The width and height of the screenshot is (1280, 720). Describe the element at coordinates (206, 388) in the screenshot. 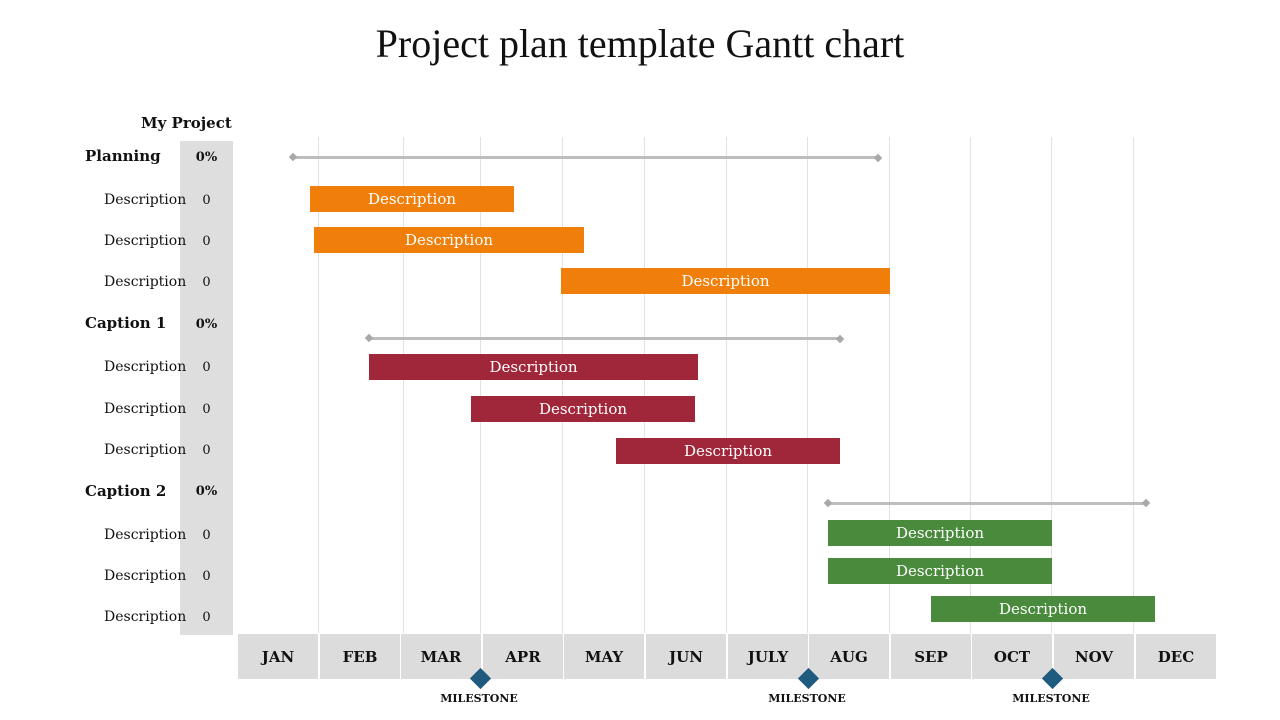

I see `progress-column` at that location.